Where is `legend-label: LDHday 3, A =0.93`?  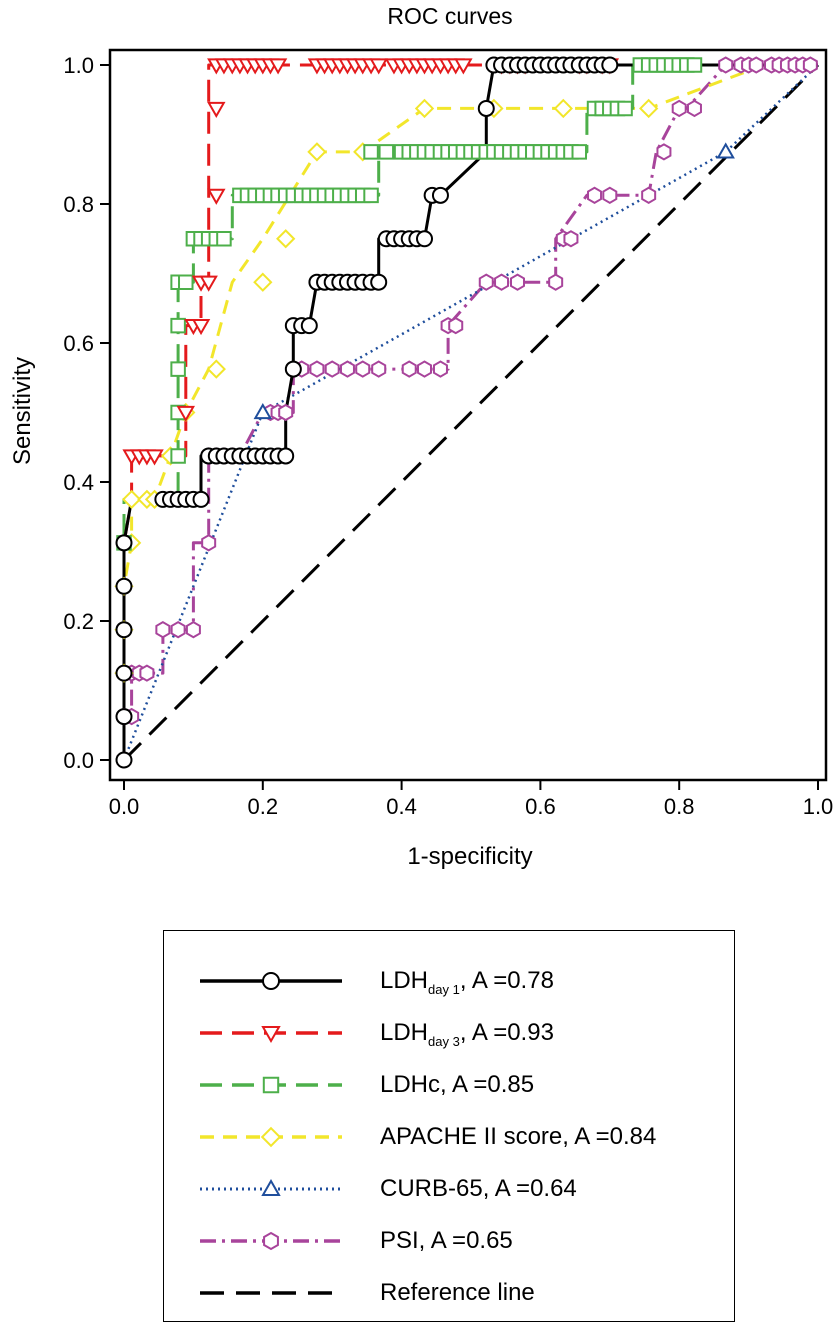 legend-label: LDHday 3, A =0.93 is located at coordinates (467, 1034).